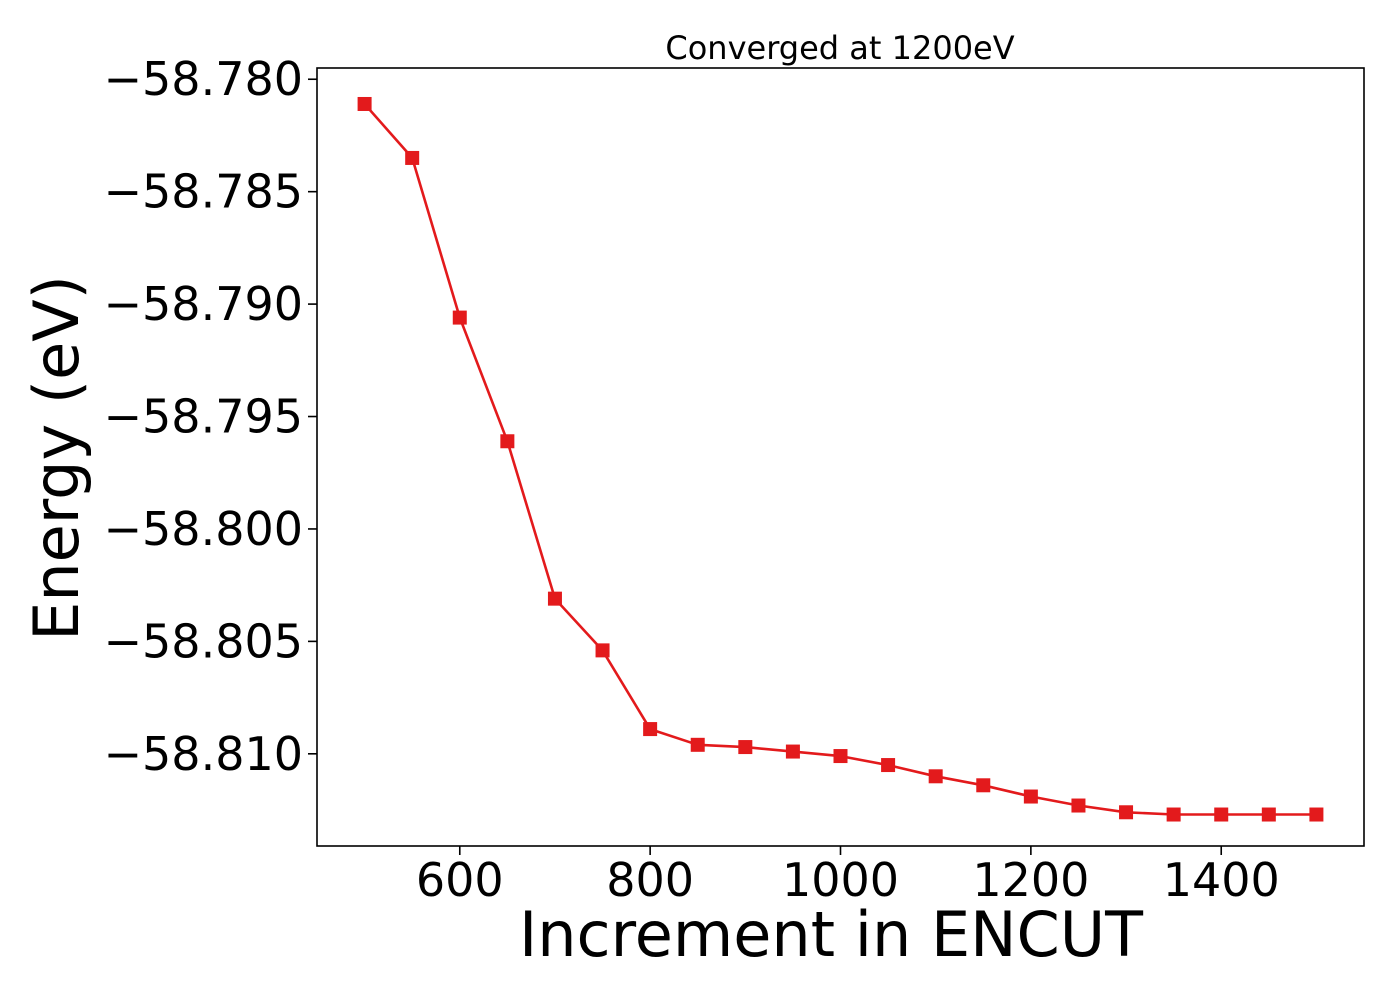 This screenshot has width=1400, height=1000. Describe the element at coordinates (839, 48) in the screenshot. I see `chart-title: Converged at 1200eV` at that location.